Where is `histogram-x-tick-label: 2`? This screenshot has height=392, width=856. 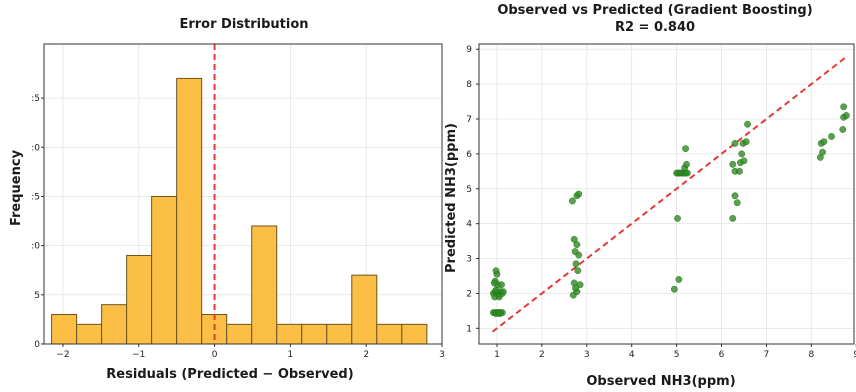 histogram-x-tick-label: 2 is located at coordinates (366, 355).